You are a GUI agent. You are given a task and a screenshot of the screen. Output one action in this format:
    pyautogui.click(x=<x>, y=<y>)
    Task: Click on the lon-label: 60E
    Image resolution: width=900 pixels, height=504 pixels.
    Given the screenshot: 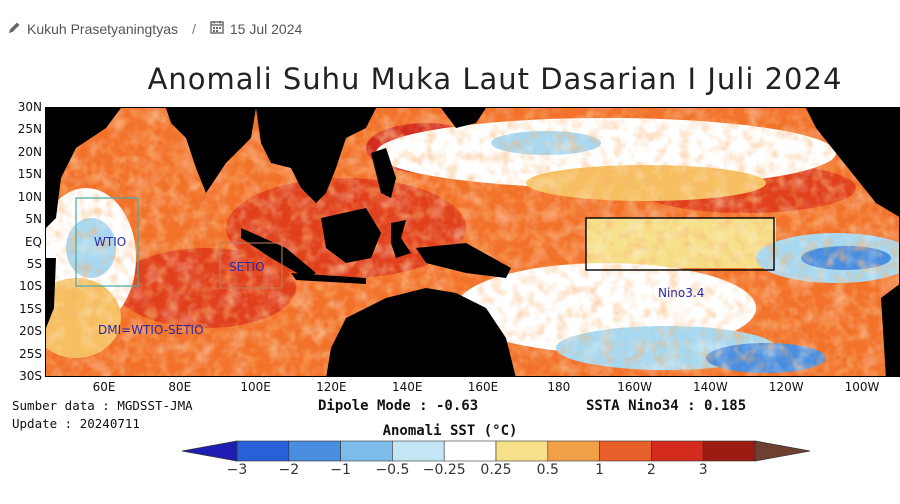 What is the action you would take?
    pyautogui.click(x=104, y=387)
    